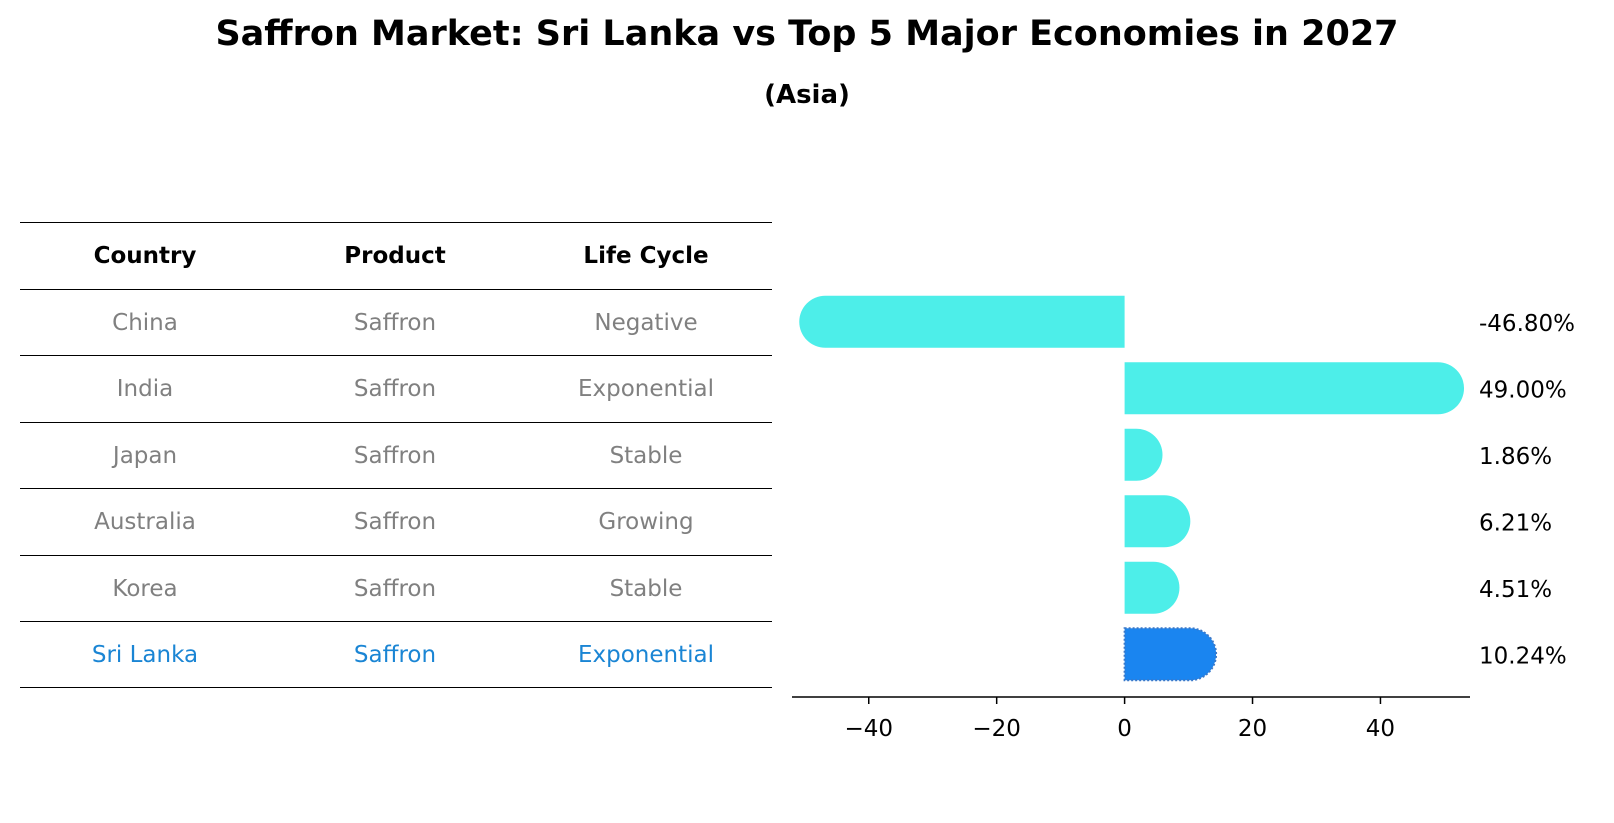 This screenshot has width=1614, height=823. I want to click on bar-china, so click(962, 321).